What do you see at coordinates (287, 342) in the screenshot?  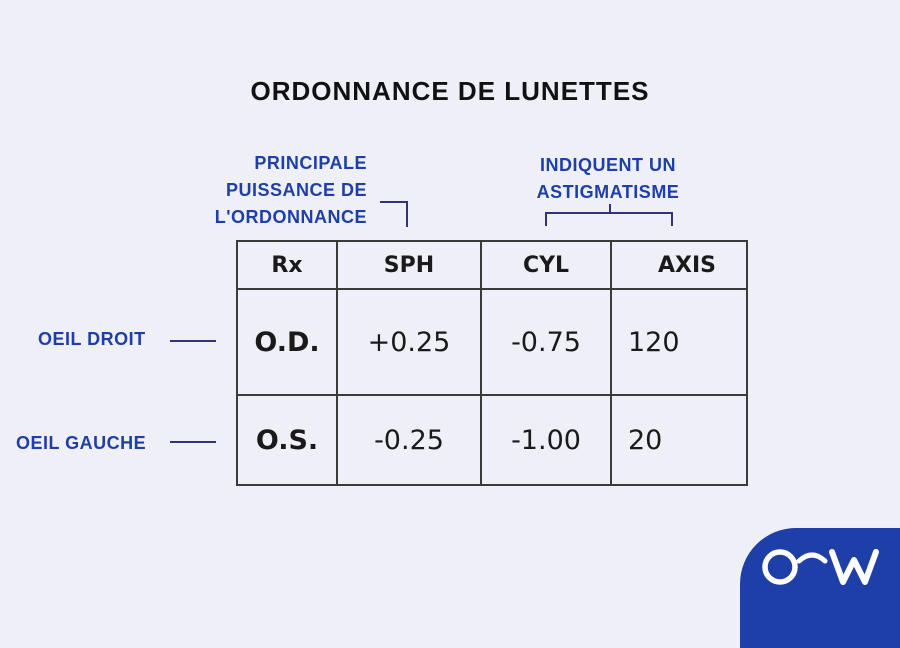 I see `row-label-od: O.D.` at bounding box center [287, 342].